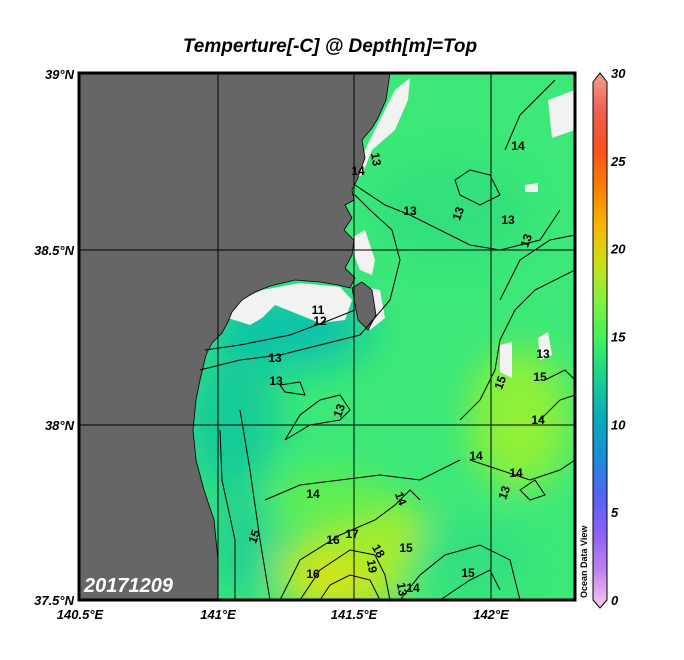 The height and width of the screenshot is (660, 684). What do you see at coordinates (609, 337) in the screenshot?
I see `colorbar: 30 25 20 15 10 5 0` at bounding box center [609, 337].